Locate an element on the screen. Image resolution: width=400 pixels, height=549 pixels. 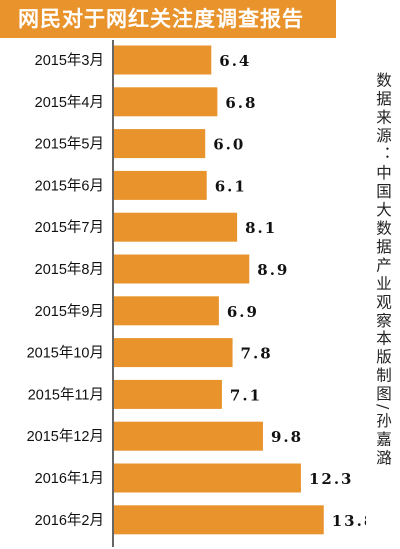
value-label: 8.1 is located at coordinates (261, 228).